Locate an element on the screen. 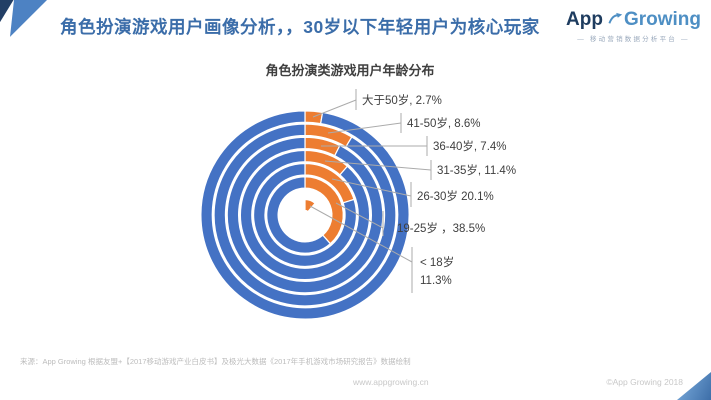  logo-text-app: App is located at coordinates (584, 19).